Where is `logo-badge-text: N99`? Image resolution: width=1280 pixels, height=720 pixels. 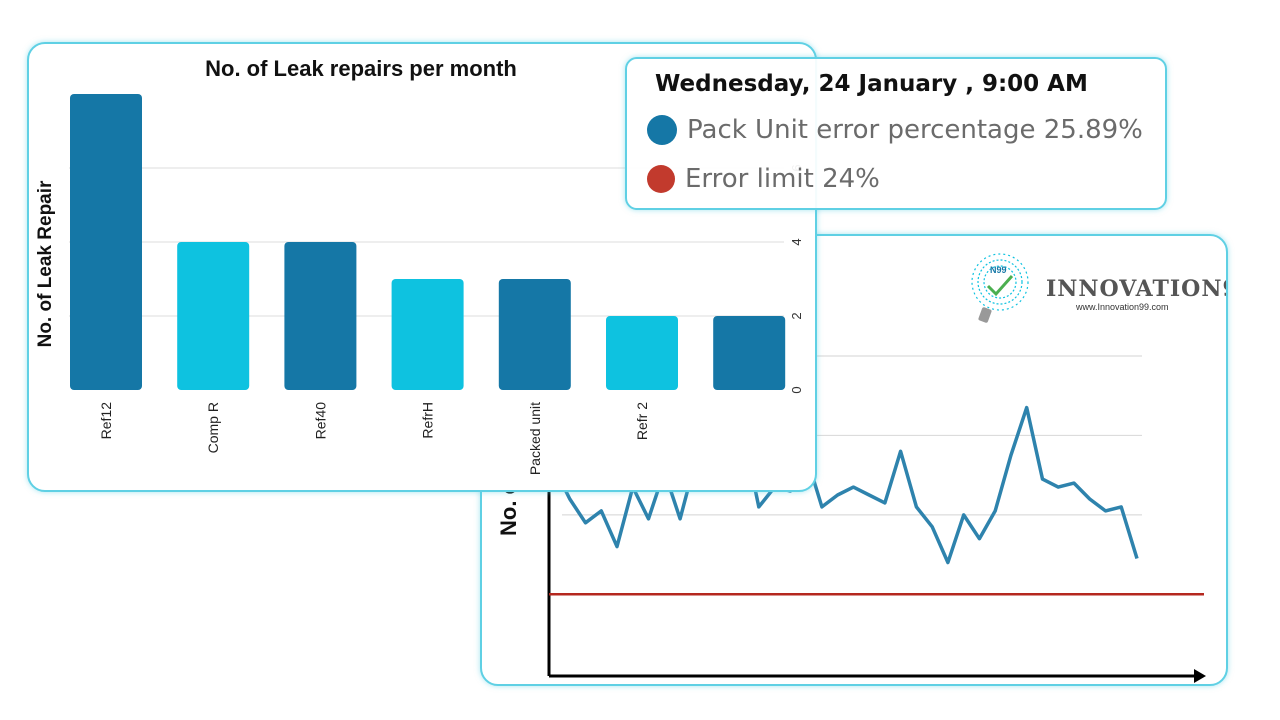
logo-badge-text: N99 is located at coordinates (998, 270).